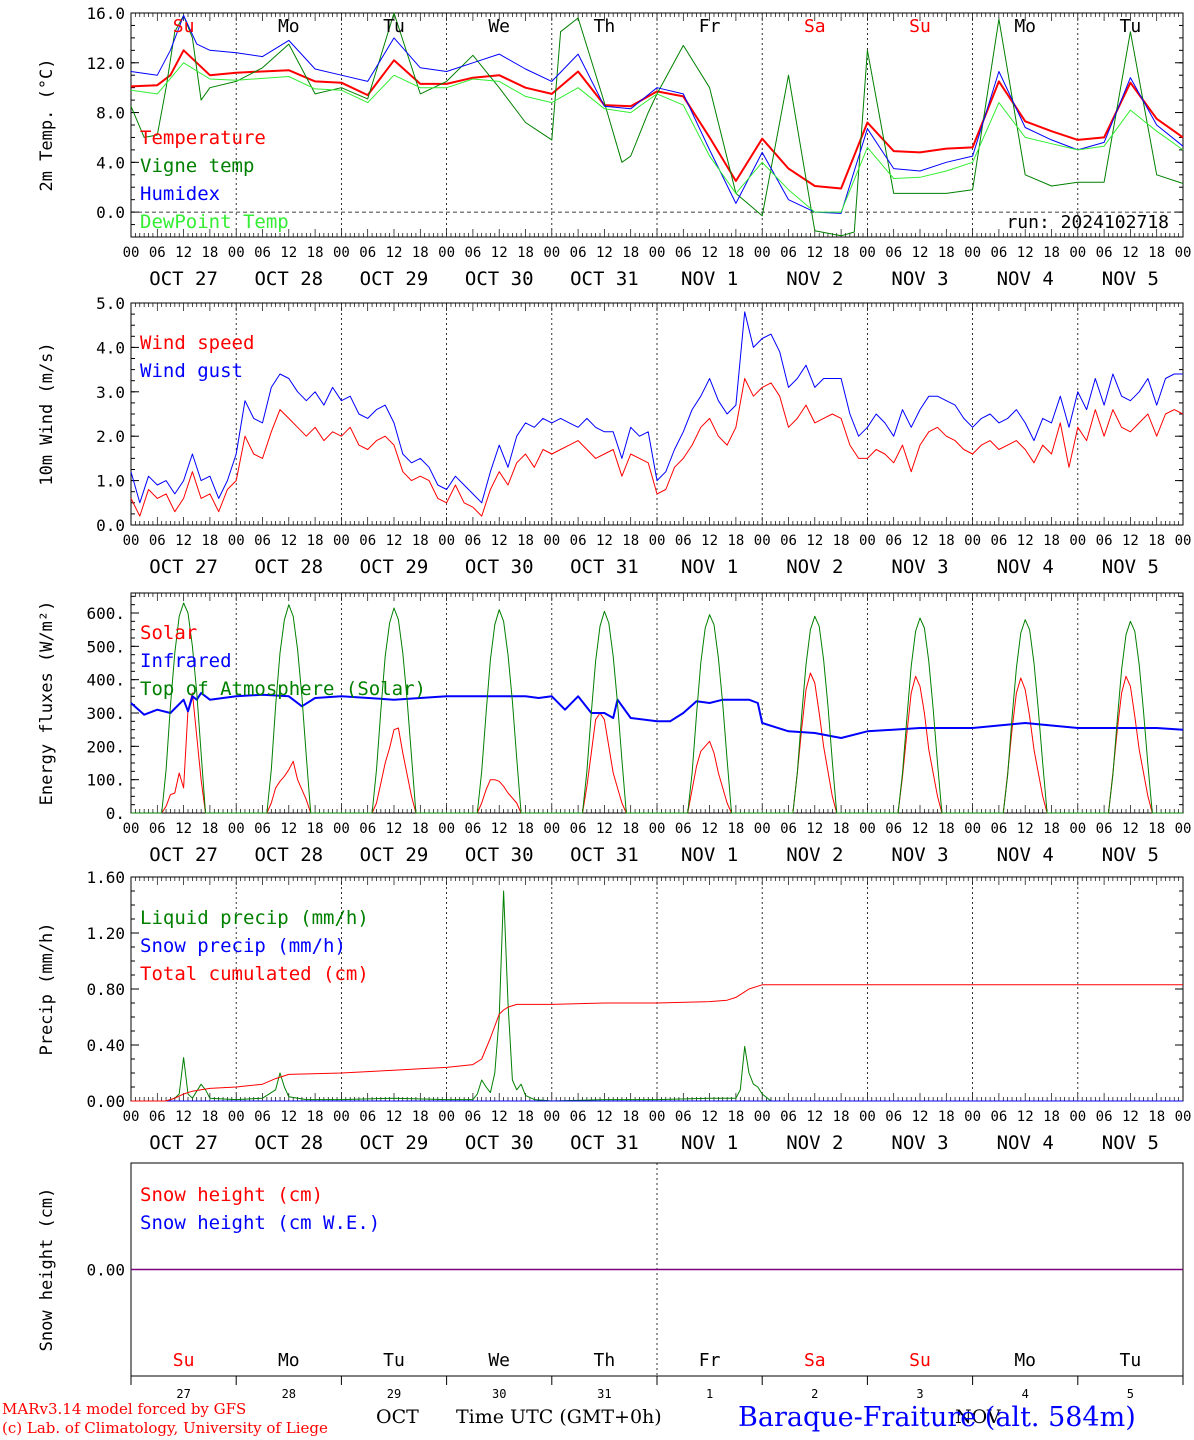 The height and width of the screenshot is (1440, 1194). What do you see at coordinates (105, 613) in the screenshot?
I see `y-tick-label: 600.` at bounding box center [105, 613].